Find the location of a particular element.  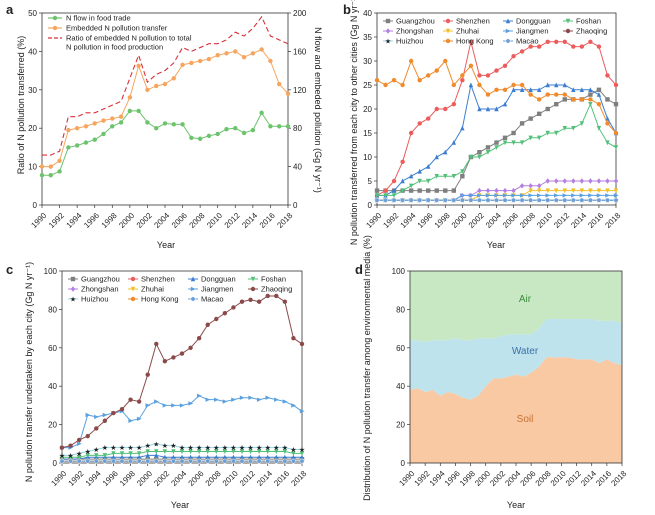

panel-a-series-ratio-of-embedded-n-pollution-to-total-n-pollution-in-food-production is located at coordinates (165, 85).